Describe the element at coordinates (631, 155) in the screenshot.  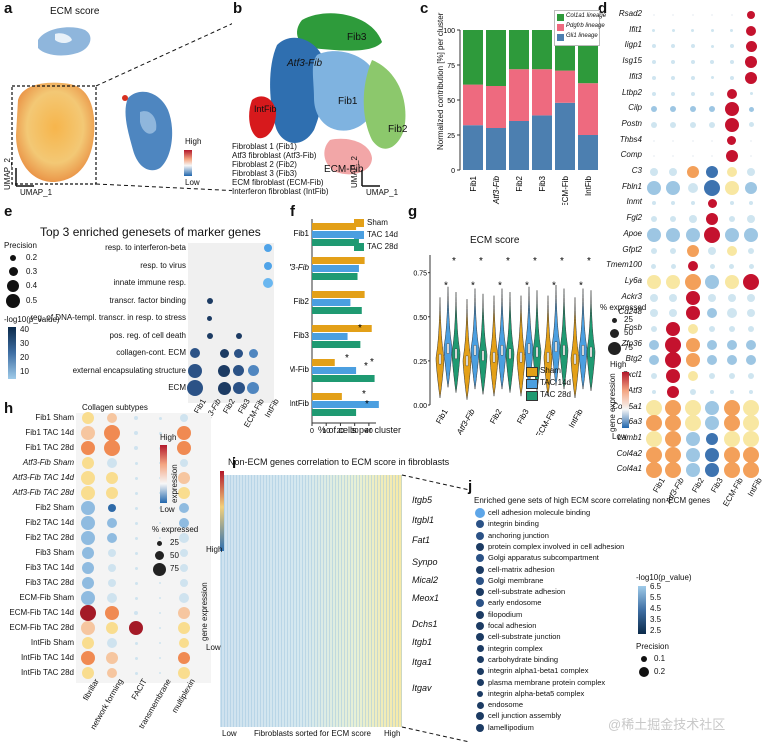
I see `d-gene-label: Comp` at that location.